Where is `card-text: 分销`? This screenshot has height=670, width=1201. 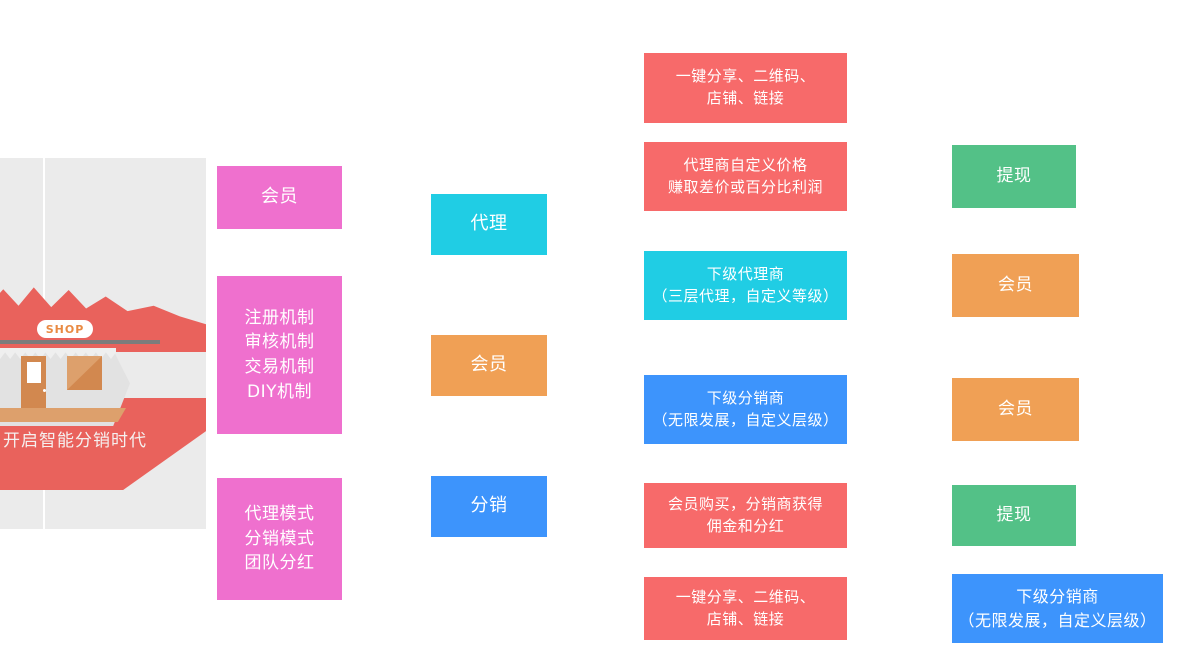 card-text: 分销 is located at coordinates (489, 506).